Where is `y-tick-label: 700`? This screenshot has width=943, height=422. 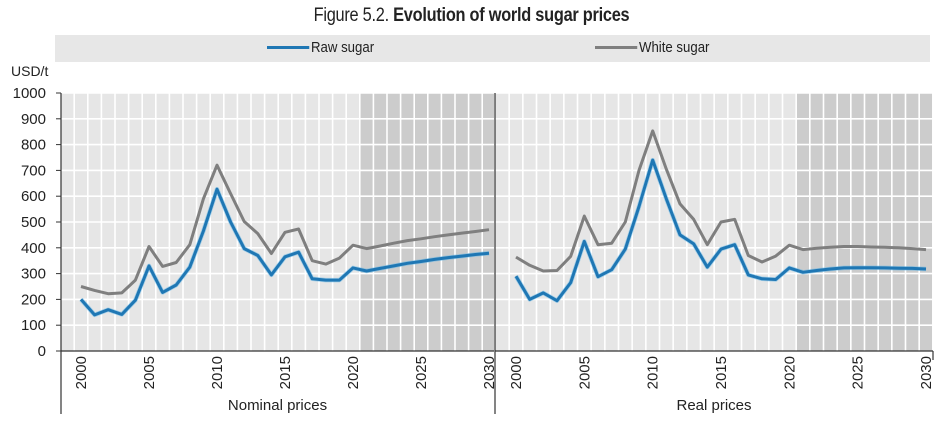
y-tick-label: 700 is located at coordinates (33, 170).